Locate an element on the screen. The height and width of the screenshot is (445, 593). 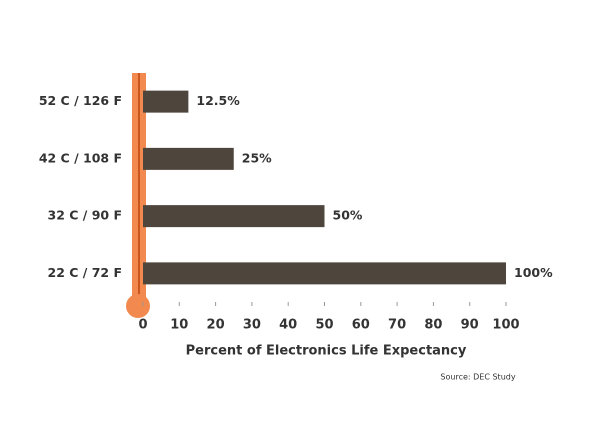
x-tick-label: 10 is located at coordinates (179, 325).